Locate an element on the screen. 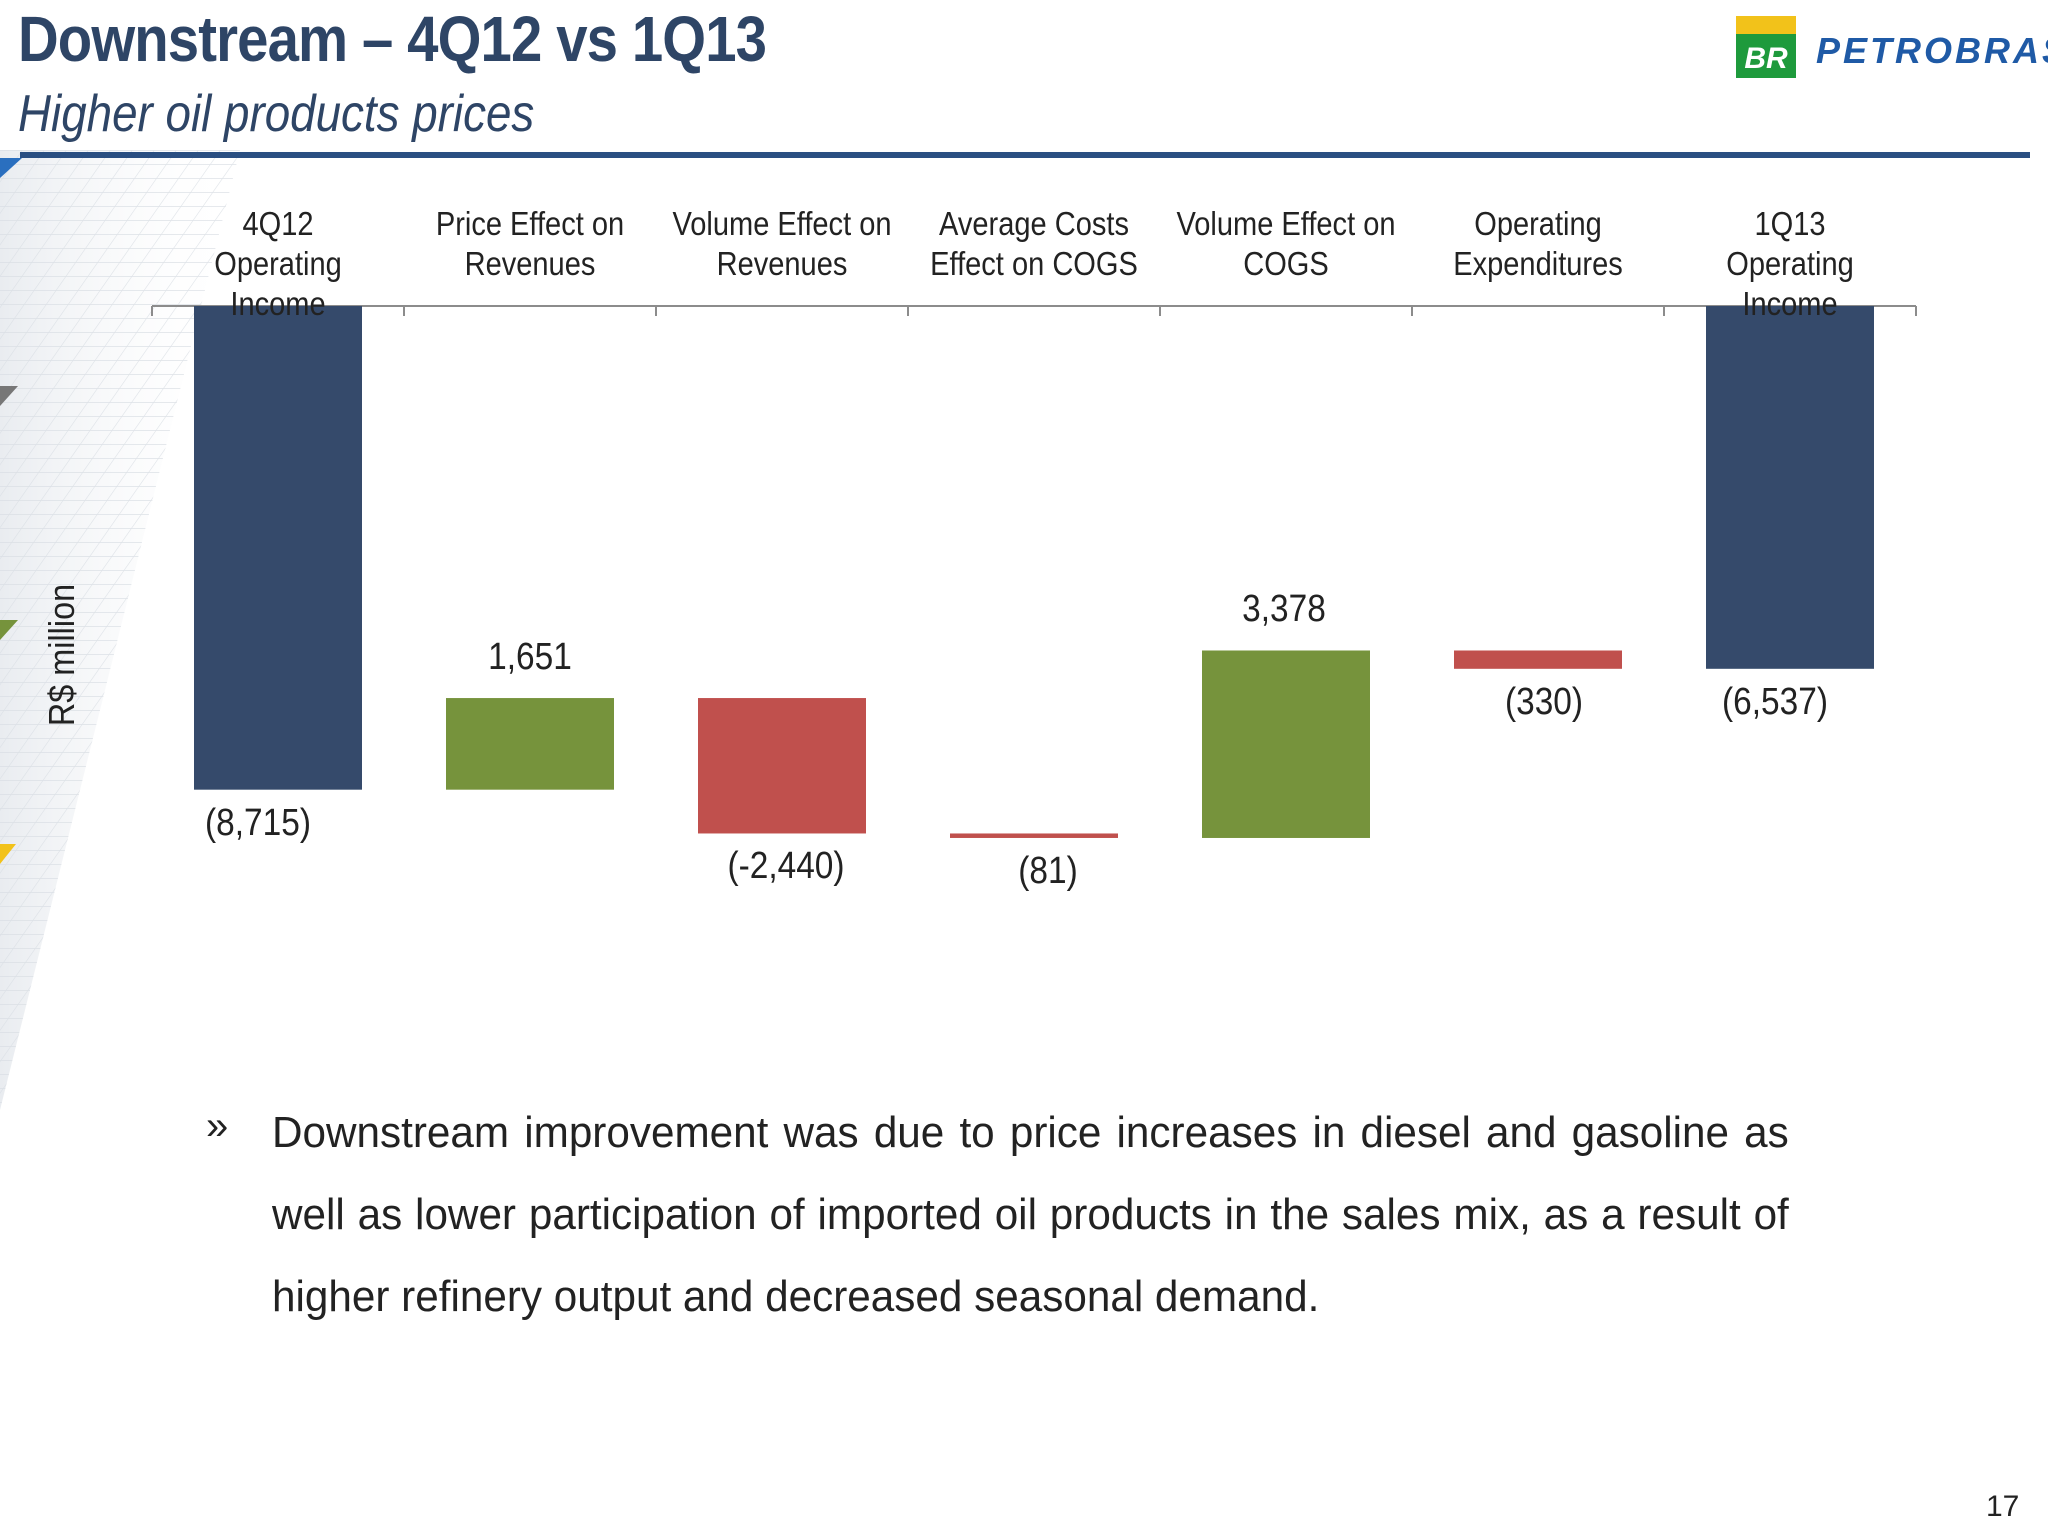  category-label: 1Q13 Operating Income is located at coordinates (1790, 264).